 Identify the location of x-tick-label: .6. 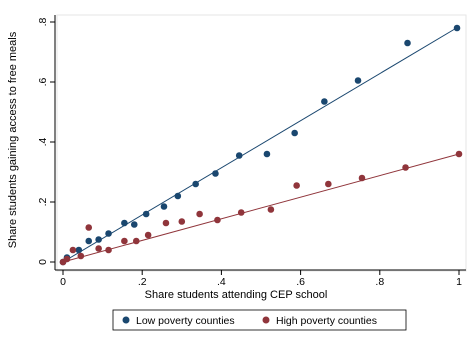
(300, 282).